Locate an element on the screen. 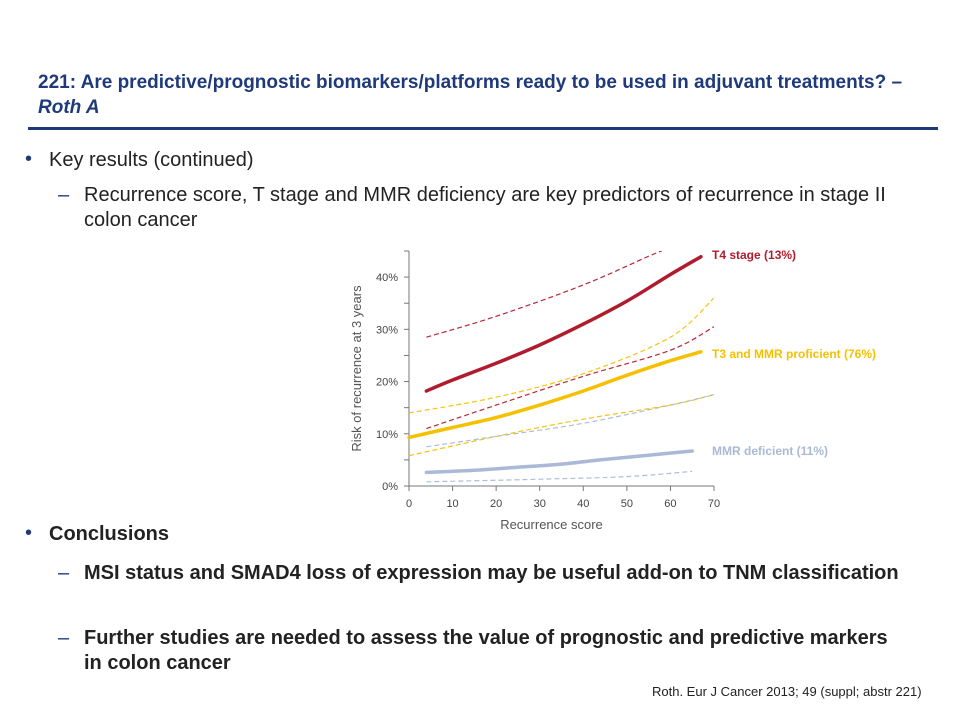  series-t3-ci-lower is located at coordinates (561, 425).